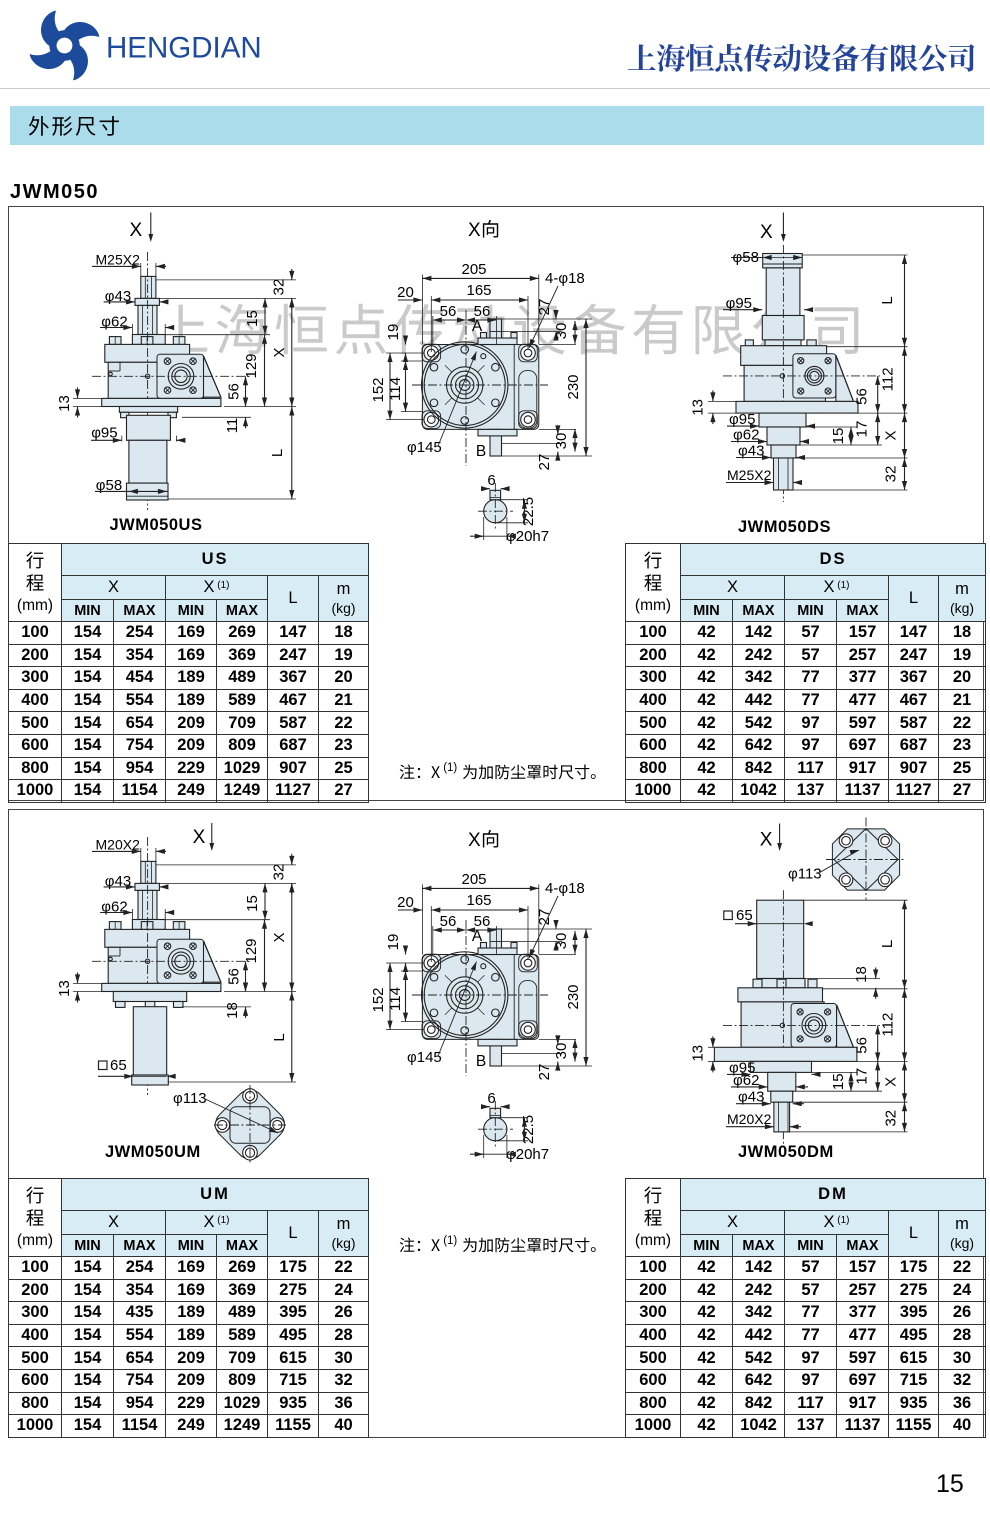 This screenshot has width=990, height=1513. What do you see at coordinates (156, 525) in the screenshot?
I see `svg-text: JWM050US` at bounding box center [156, 525].